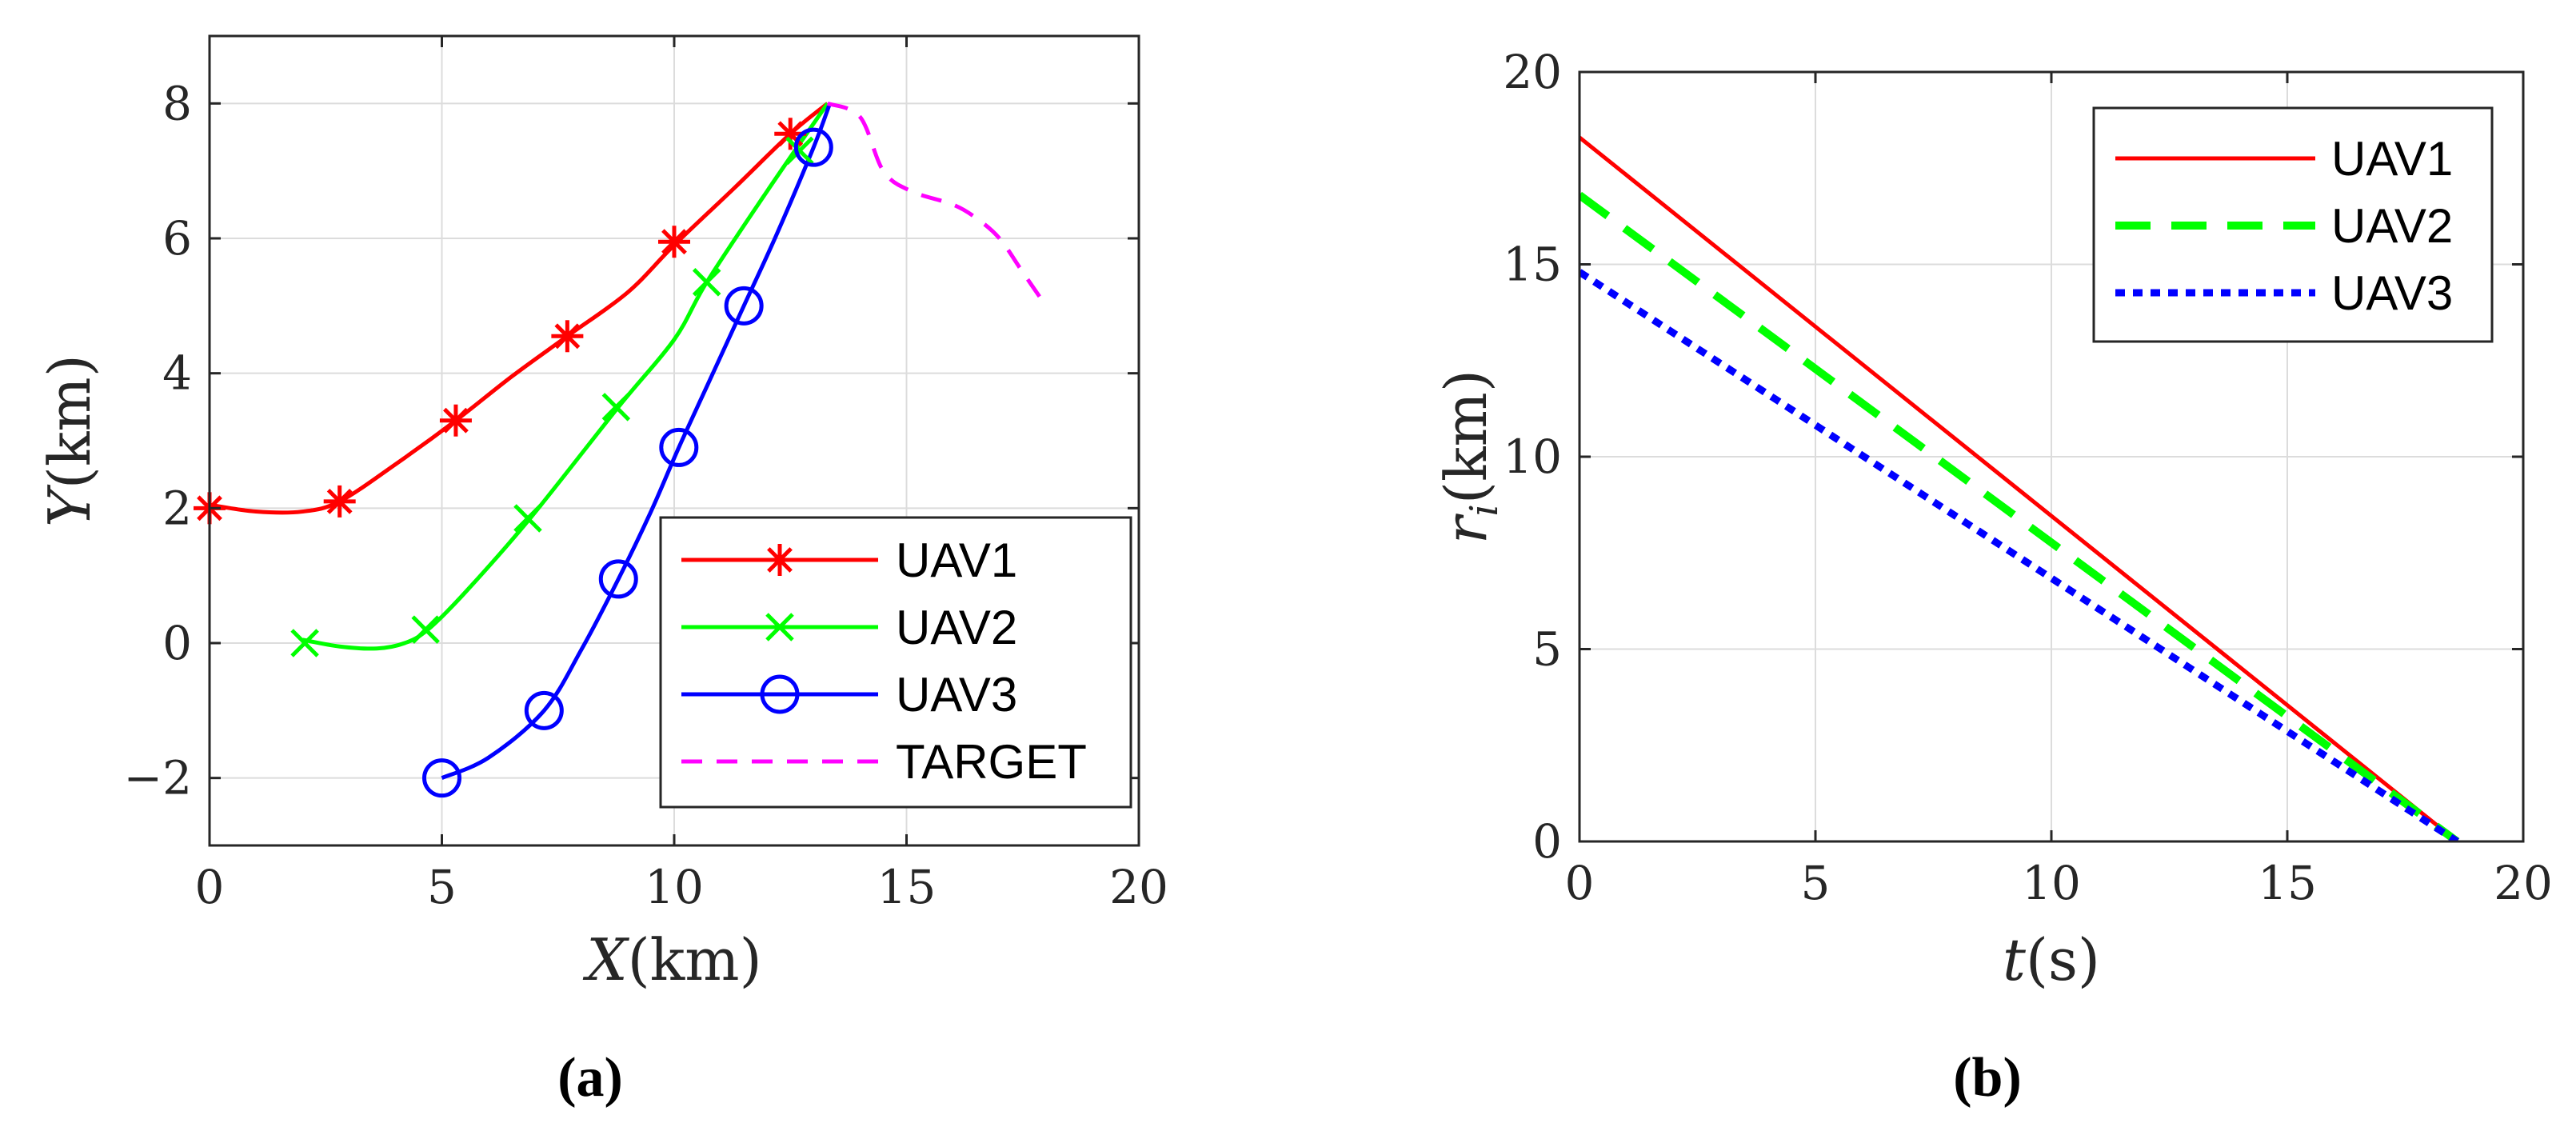 This screenshot has height=1135, width=2576. I want to click on chart-b-ytick-label: 5, so click(1547, 650).